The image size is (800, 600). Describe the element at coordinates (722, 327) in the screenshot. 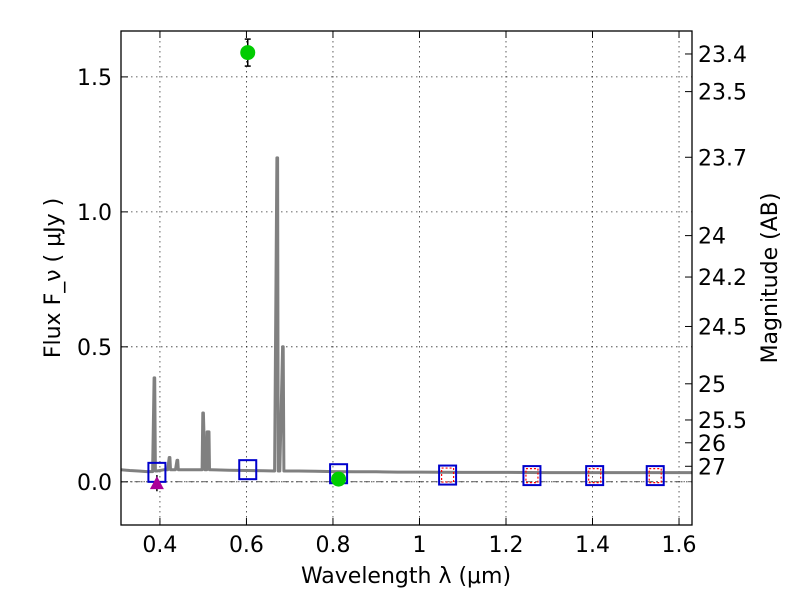

I see `magnitude-tick-label: 24.5` at that location.